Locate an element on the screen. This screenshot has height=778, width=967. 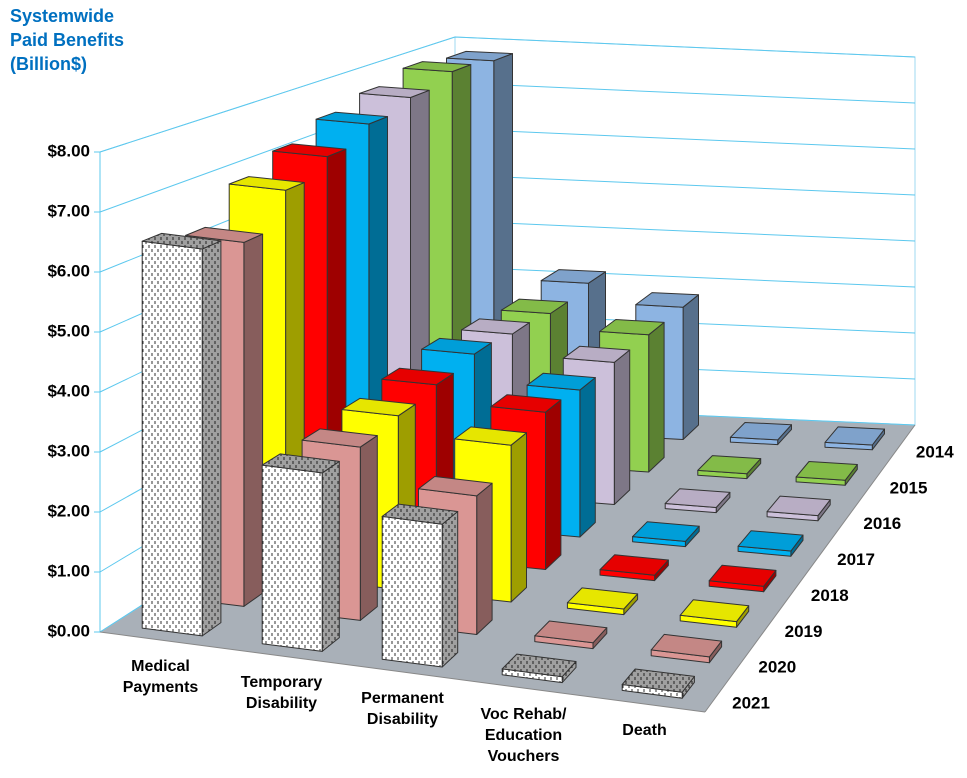
series-label: 2017 is located at coordinates (856, 559).